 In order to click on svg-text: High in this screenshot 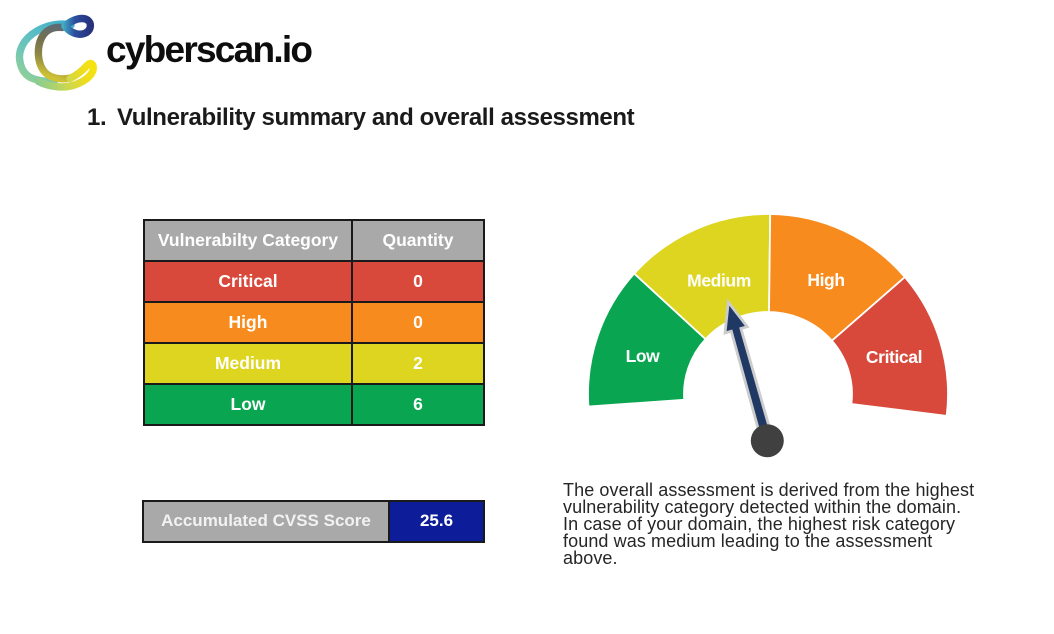, I will do `click(825, 280)`.